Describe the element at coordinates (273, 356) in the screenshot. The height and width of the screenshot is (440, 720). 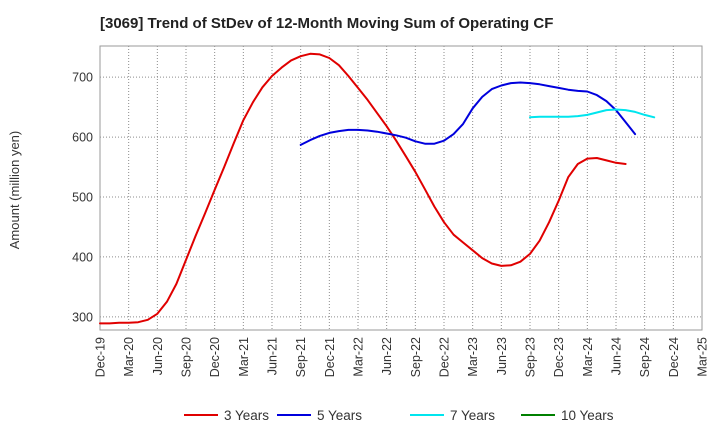
I see `x-tick-label: Jun-21` at that location.